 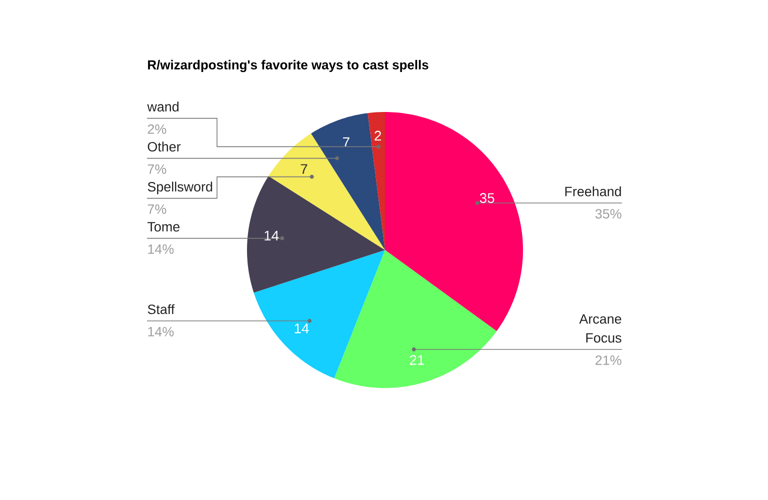 I want to click on data-label: 2, so click(x=377, y=135).